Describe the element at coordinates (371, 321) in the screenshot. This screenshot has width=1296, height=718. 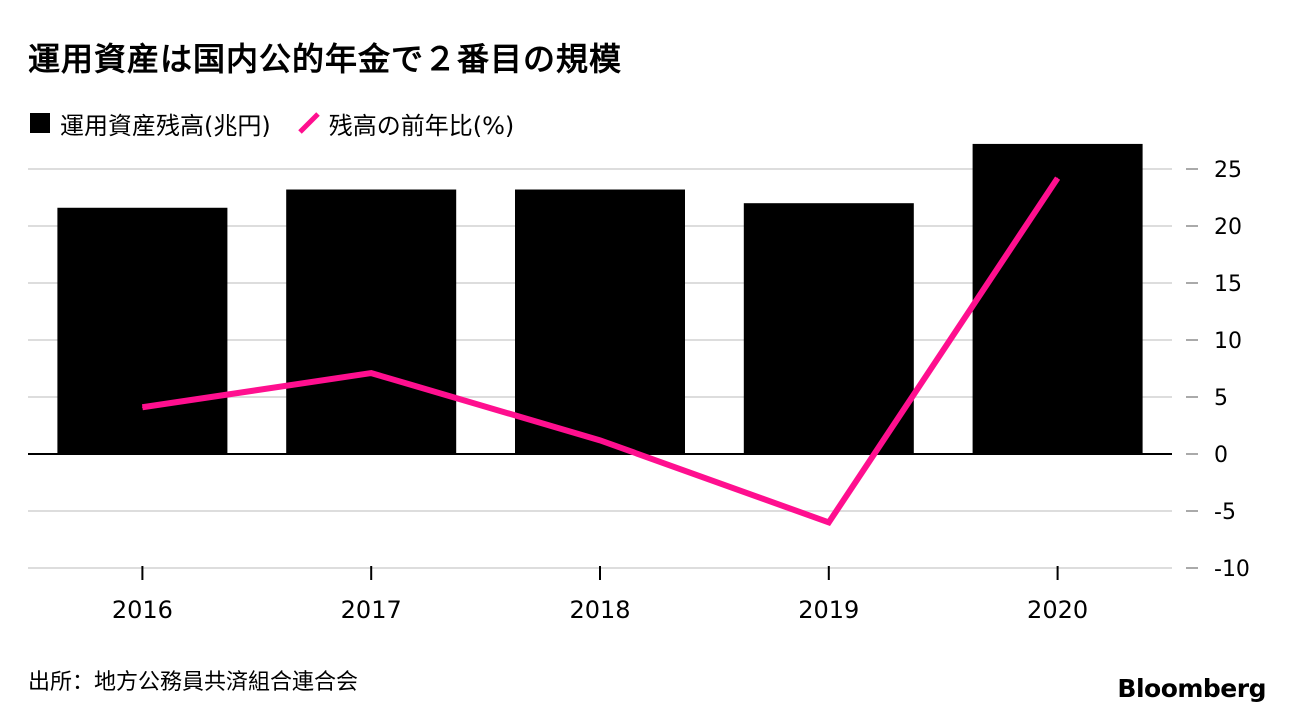
I see `bar-2017` at that location.